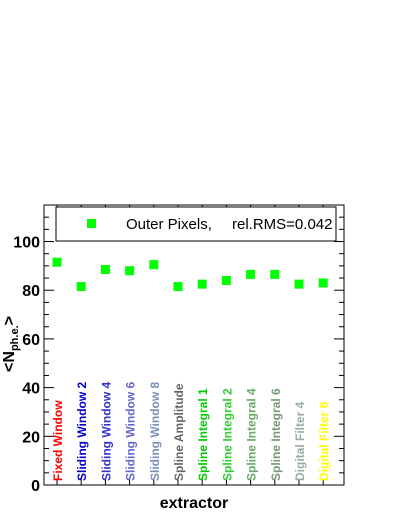  I want to click on legend-box, so click(196, 224).